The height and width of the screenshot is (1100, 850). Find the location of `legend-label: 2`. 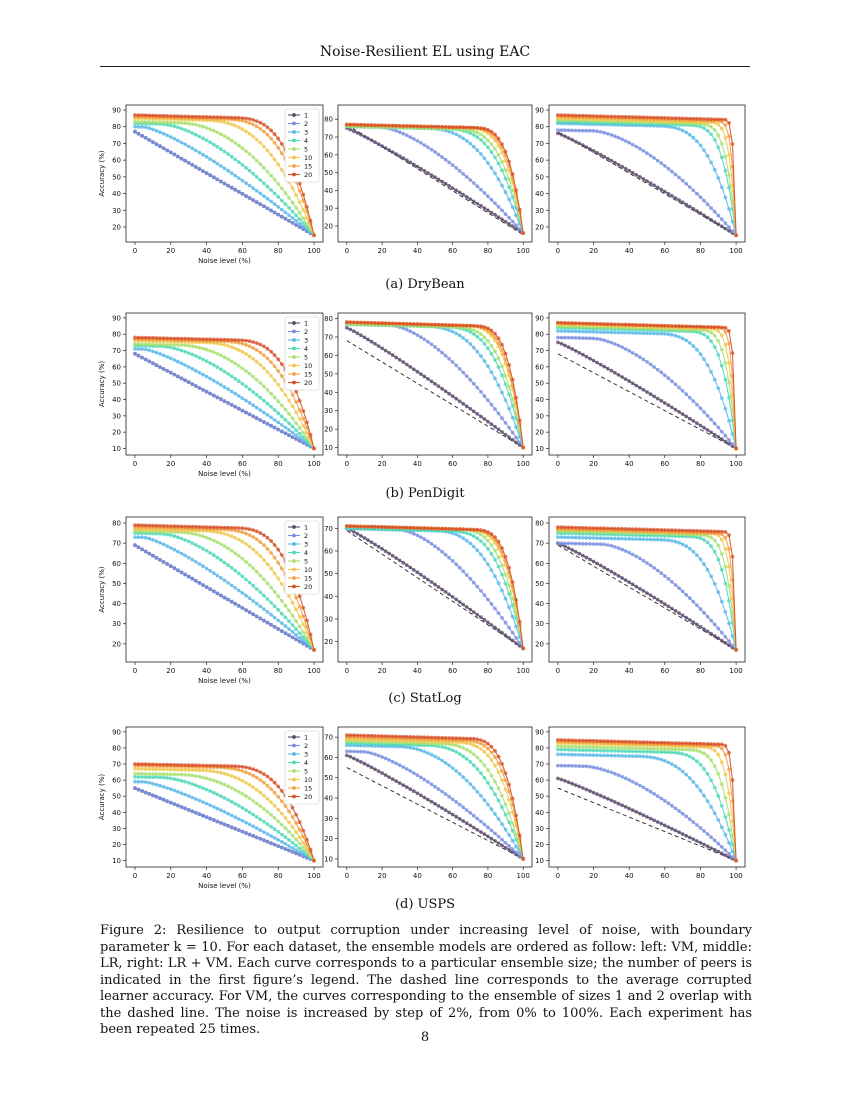

legend-label: 2 is located at coordinates (306, 332).